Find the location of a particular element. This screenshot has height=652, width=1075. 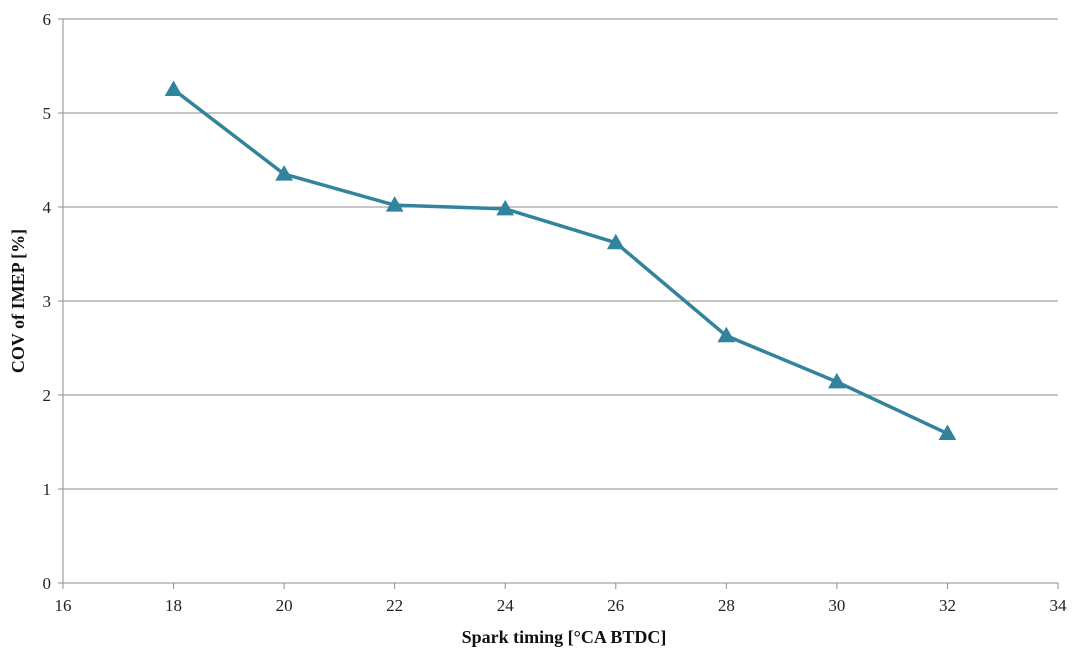

x-tick-label-22: 22 is located at coordinates (394, 605).